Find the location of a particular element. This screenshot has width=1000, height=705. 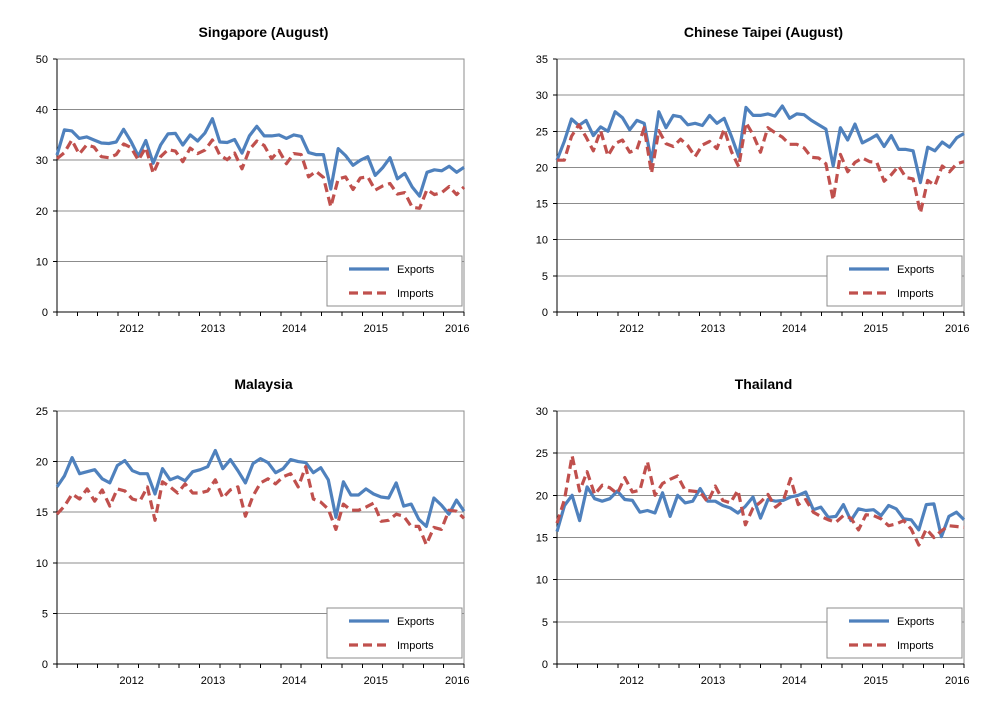

y-tick-label: 40 is located at coordinates (42, 111).